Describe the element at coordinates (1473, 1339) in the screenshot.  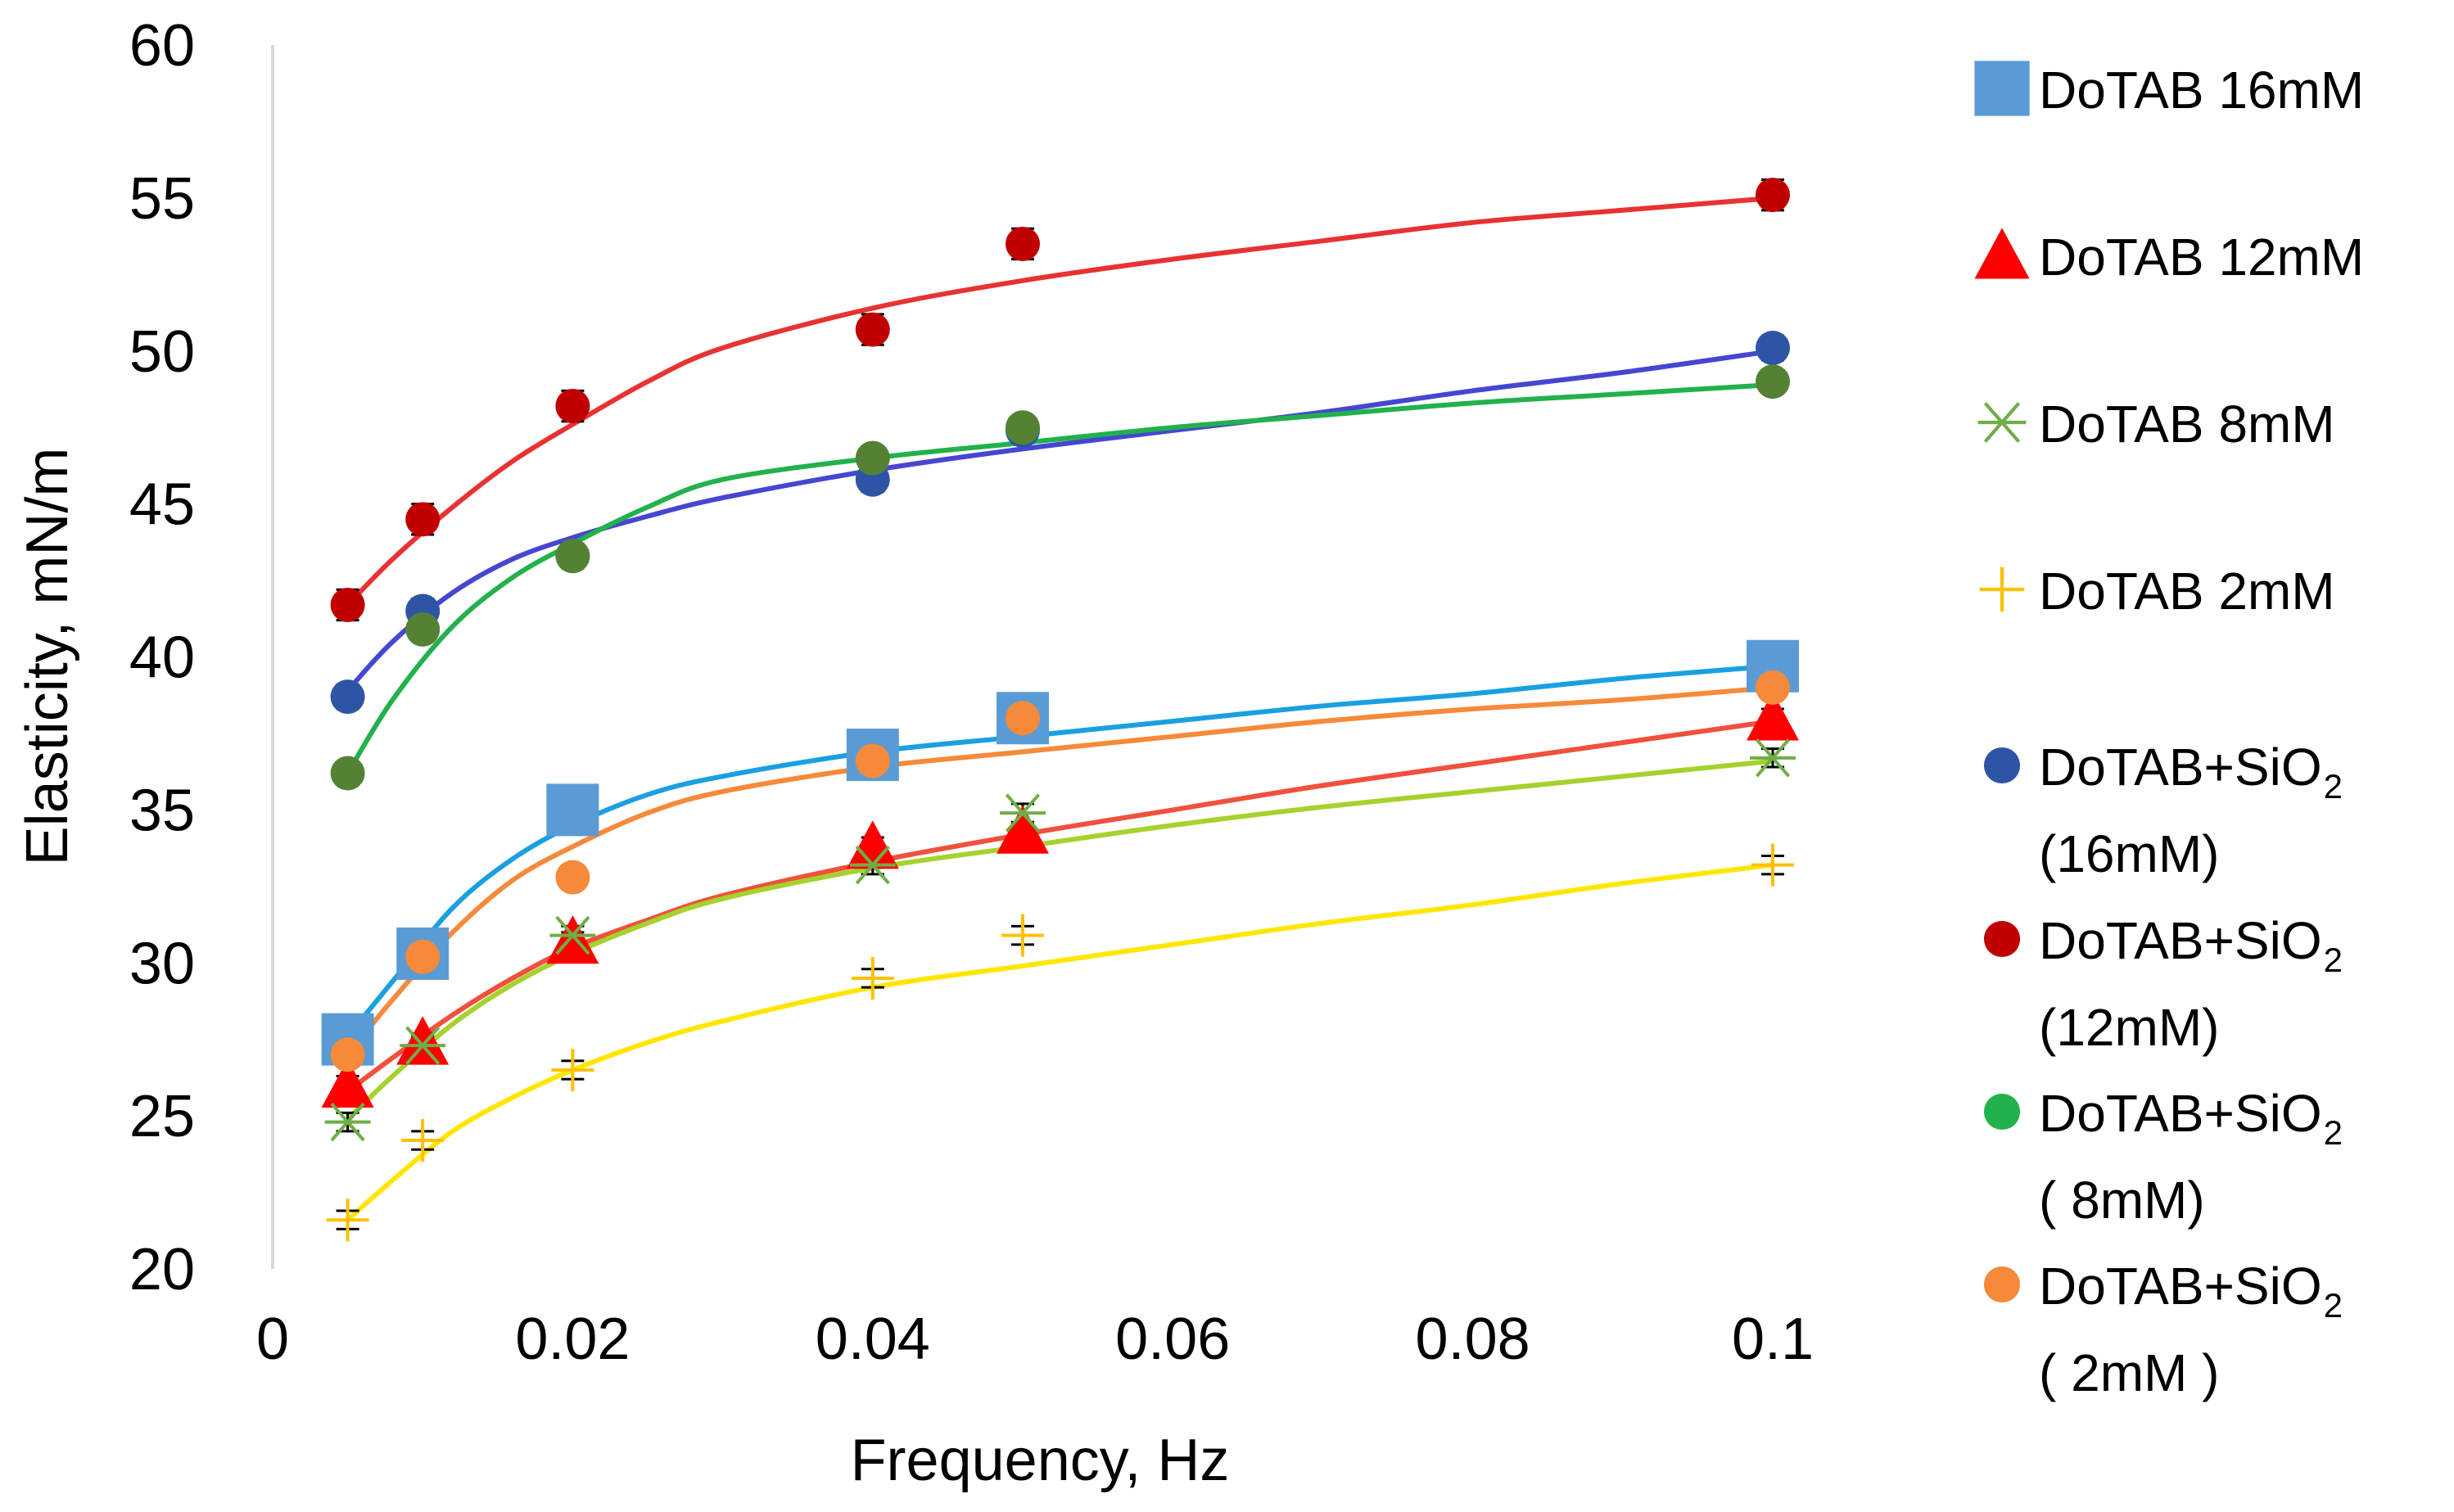
I see `x-tick-label: 0.08` at that location.